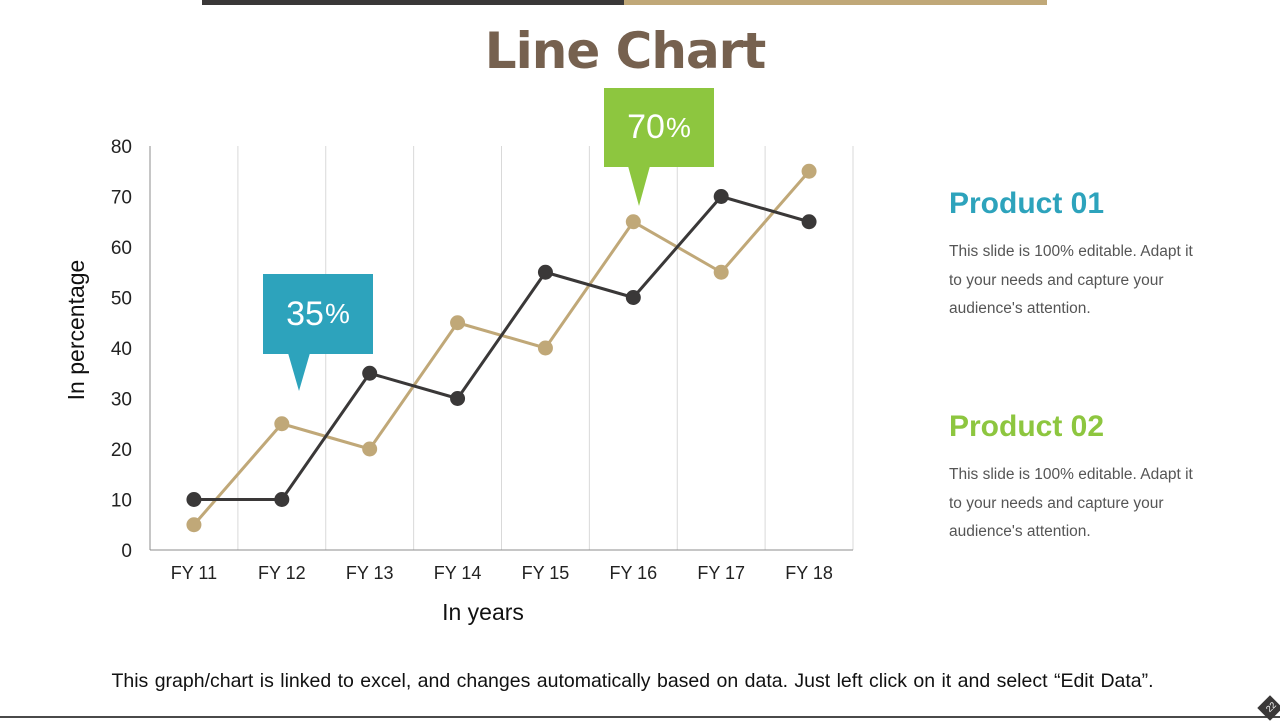 This screenshot has width=1280, height=721. Describe the element at coordinates (121, 198) in the screenshot. I see `y-tick-label: 70` at that location.